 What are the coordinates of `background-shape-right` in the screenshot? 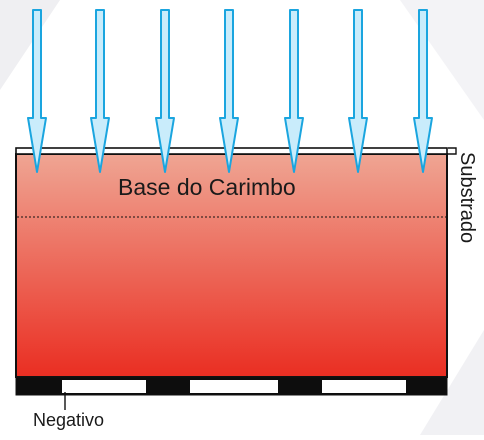 It's located at (442, 60).